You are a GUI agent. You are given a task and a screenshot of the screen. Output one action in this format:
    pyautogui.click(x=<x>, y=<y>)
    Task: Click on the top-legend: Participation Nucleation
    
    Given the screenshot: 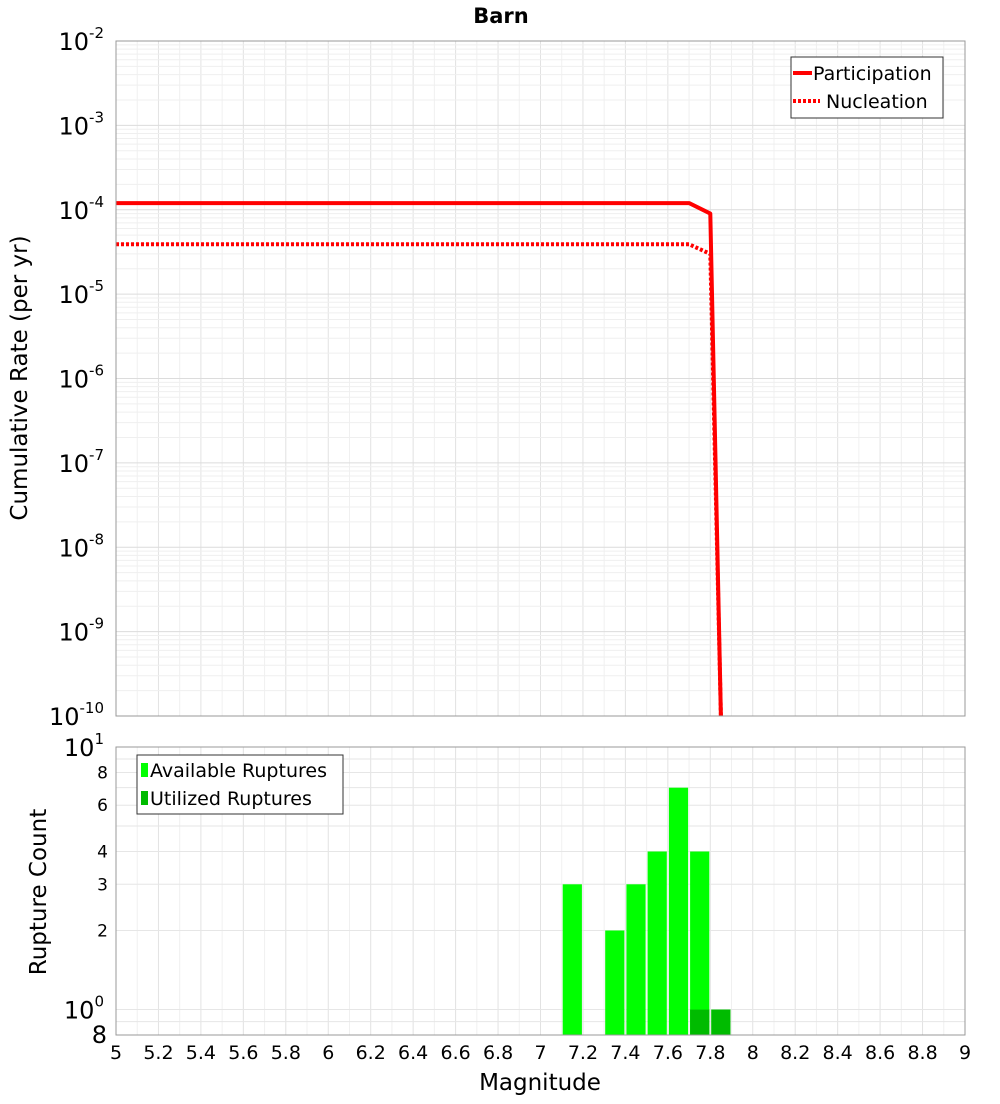 What is the action you would take?
    pyautogui.click(x=867, y=87)
    